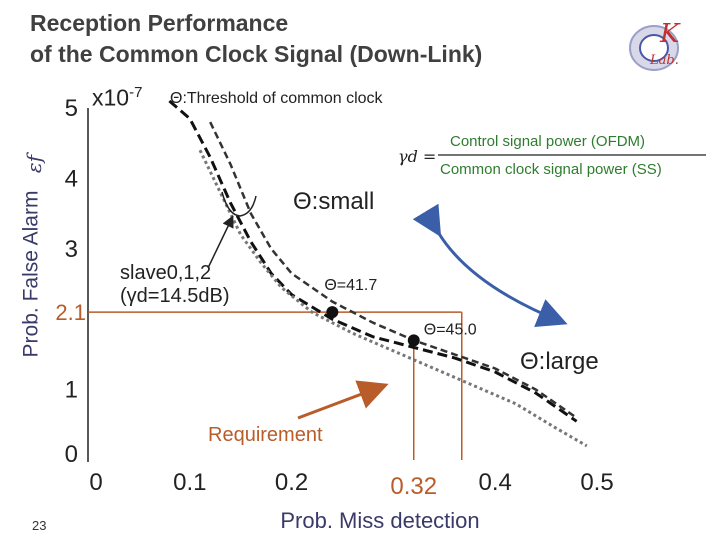 This screenshot has width=720, height=540. I want to click on svg-text: K, so click(670, 34).